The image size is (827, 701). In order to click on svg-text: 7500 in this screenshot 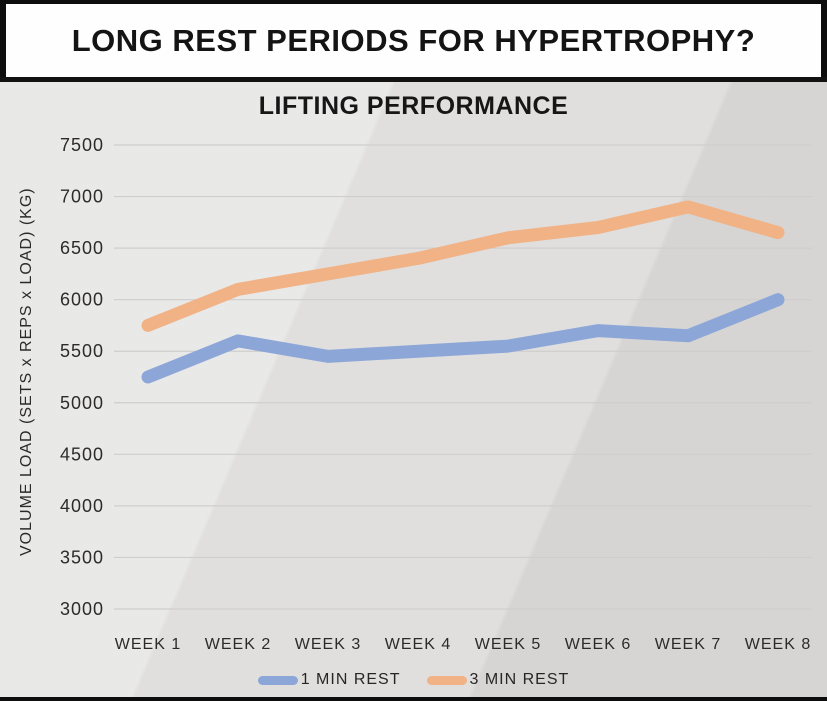, I will do `click(82, 145)`.